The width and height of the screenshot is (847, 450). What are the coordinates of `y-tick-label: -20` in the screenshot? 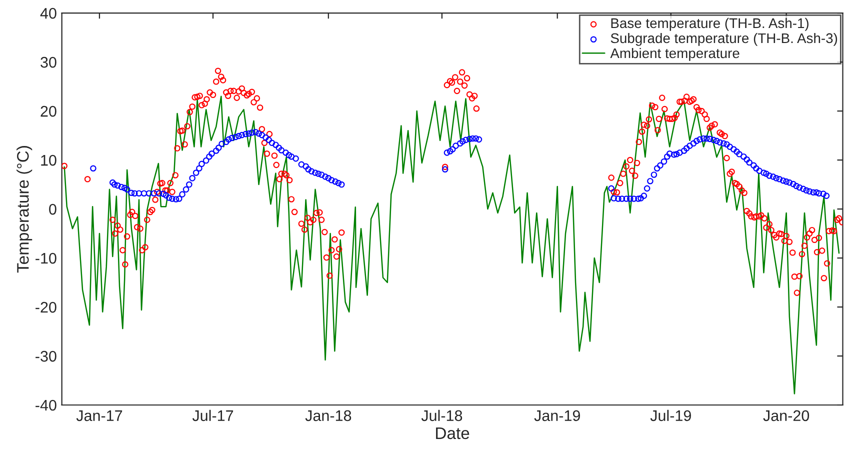 It's located at (46, 307).